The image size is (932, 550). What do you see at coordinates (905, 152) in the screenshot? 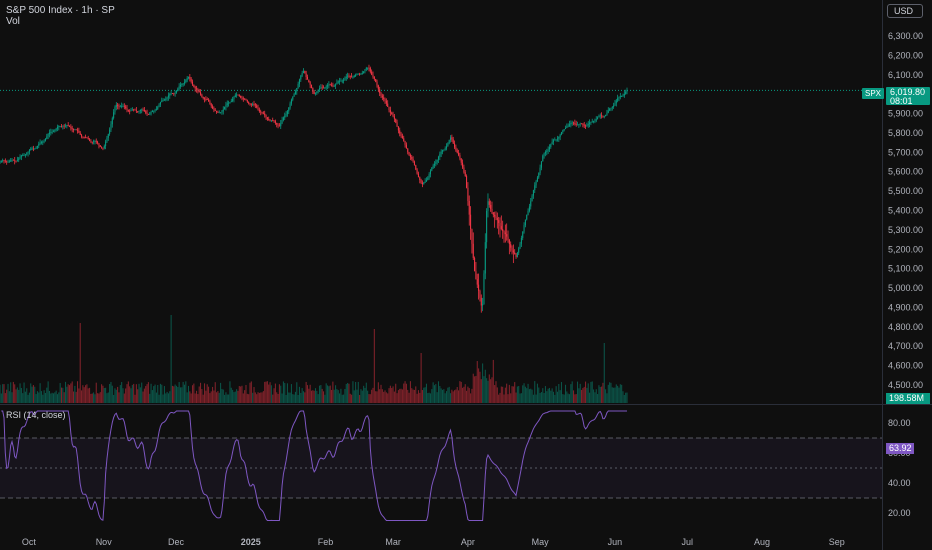
I see `price-tick-label: 5,700.00` at bounding box center [905, 152].